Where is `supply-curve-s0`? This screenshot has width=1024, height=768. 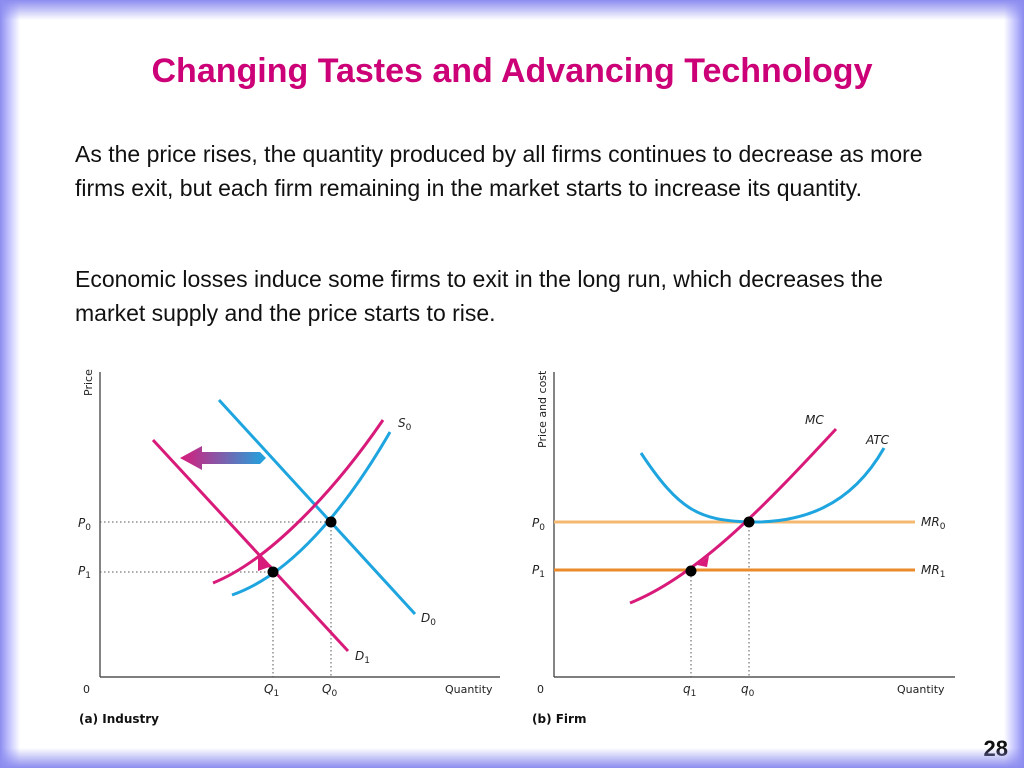 supply-curve-s0 is located at coordinates (311, 514).